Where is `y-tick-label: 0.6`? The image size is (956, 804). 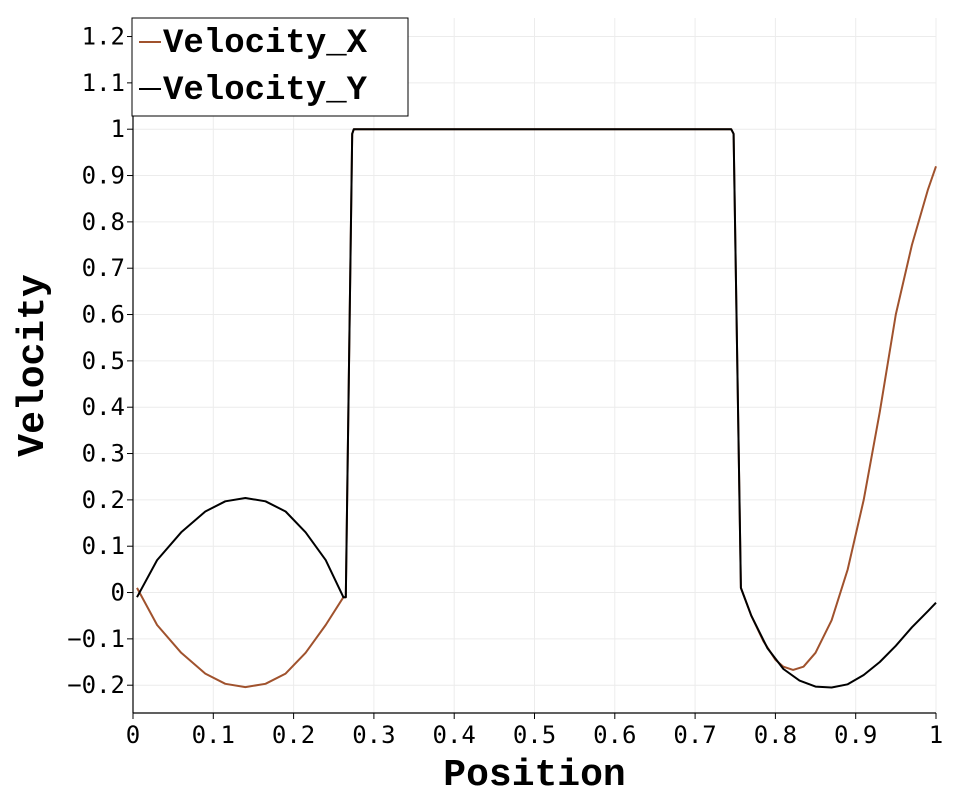 y-tick-label: 0.6 is located at coordinates (103, 315).